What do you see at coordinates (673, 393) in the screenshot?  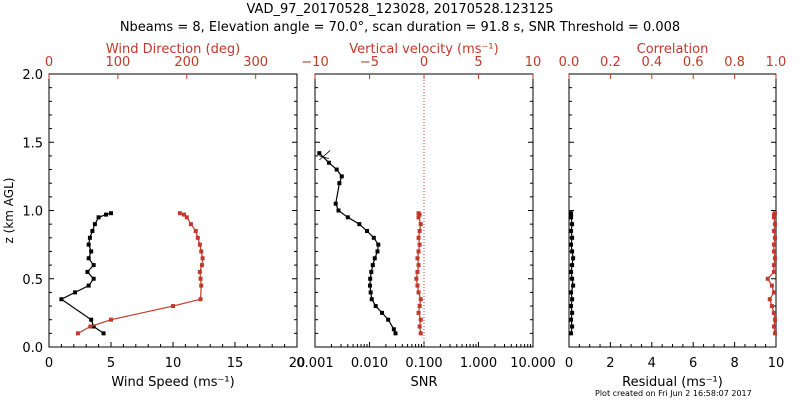 I see `plot-created-note: Plot created on Fri Jun 2 16:58:07 2017` at bounding box center [673, 393].